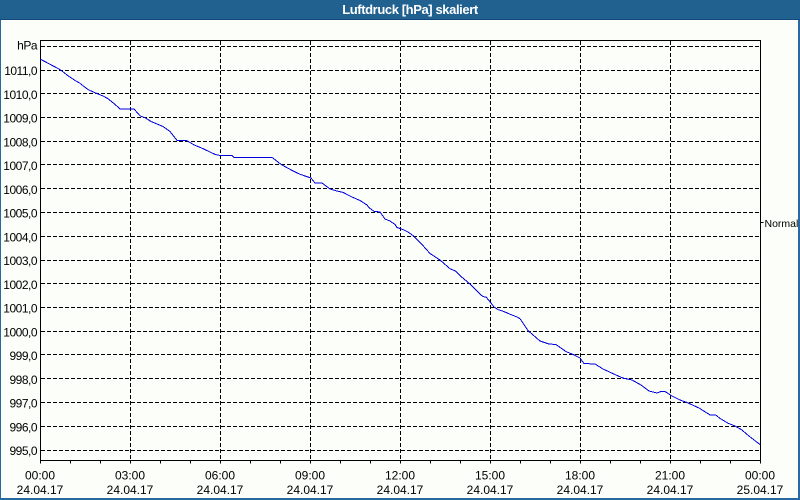 The width and height of the screenshot is (800, 500). What do you see at coordinates (20, 142) in the screenshot?
I see `svg-text: 1008,0` at bounding box center [20, 142].